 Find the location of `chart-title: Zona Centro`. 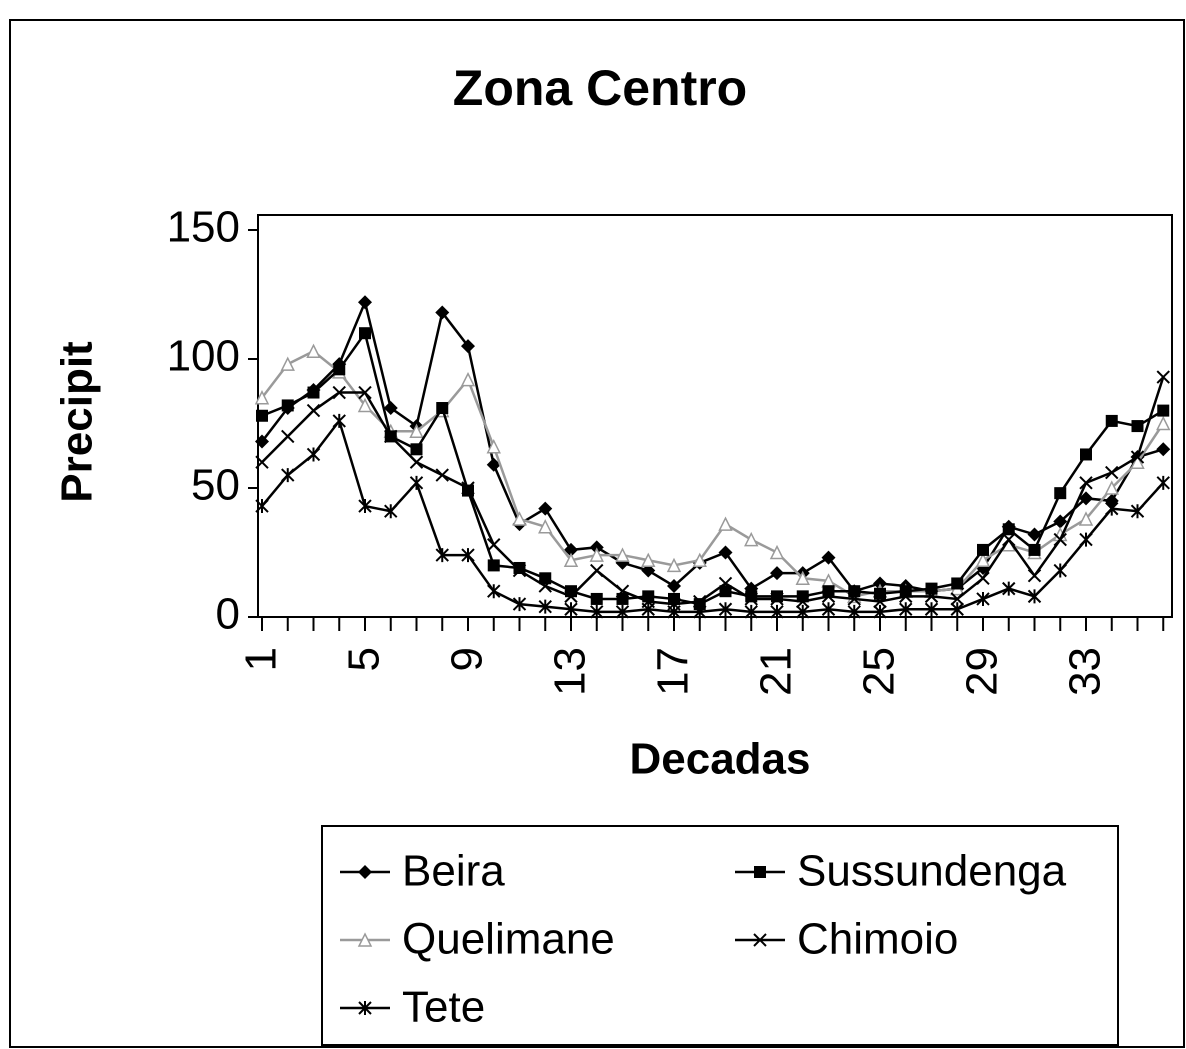

chart-title: Zona Centro is located at coordinates (600, 88).